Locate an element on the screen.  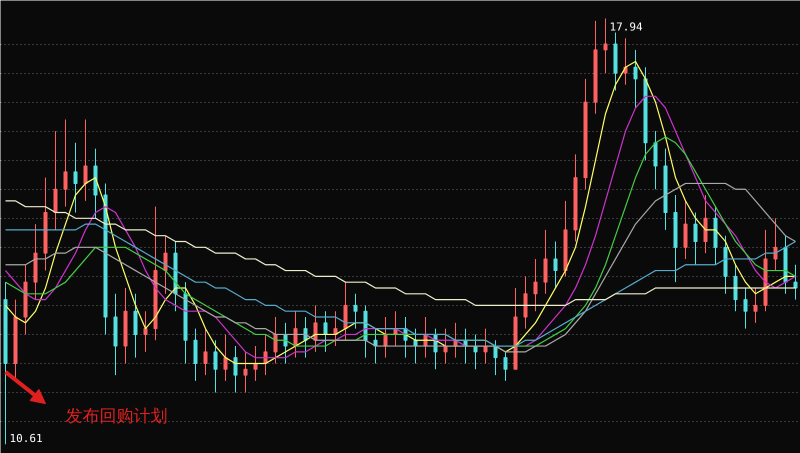
annotation: 10.61 is located at coordinates (26, 439).